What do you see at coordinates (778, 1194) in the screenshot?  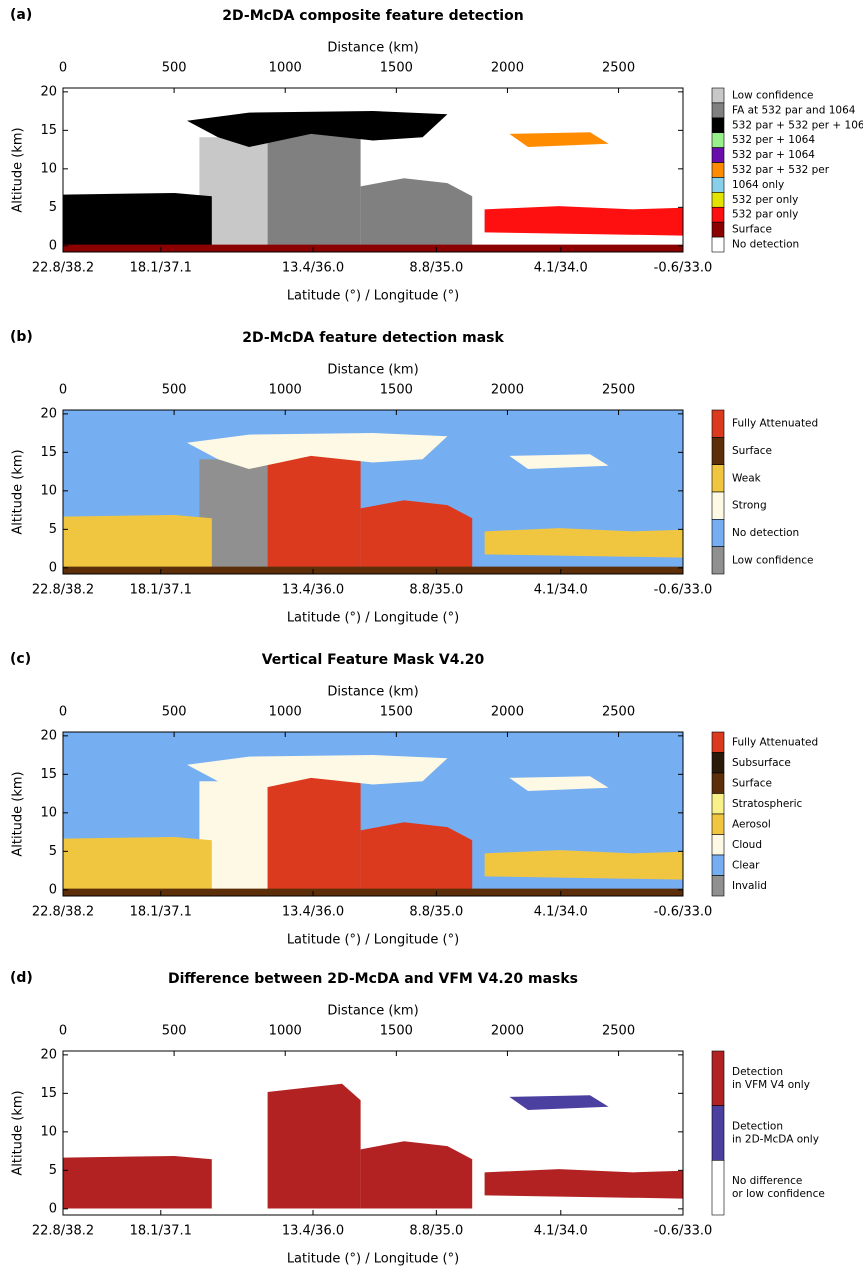 I see `legend-label: or low confidence` at bounding box center [778, 1194].